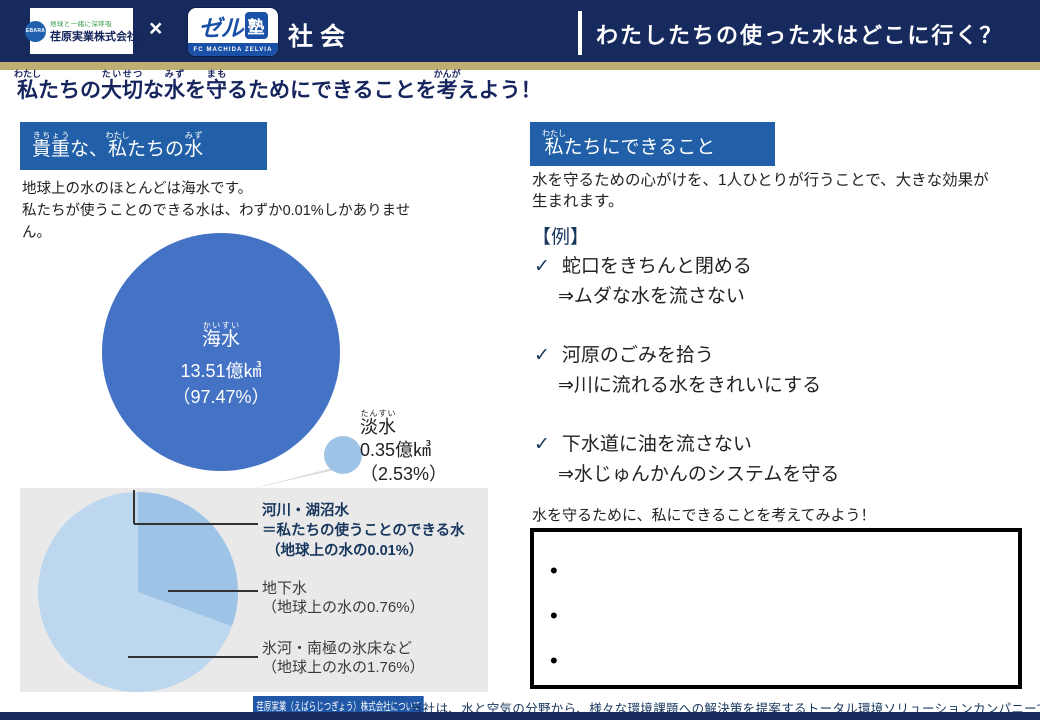  Describe the element at coordinates (196, 524) in the screenshot. I see `leader-line-river` at that location.